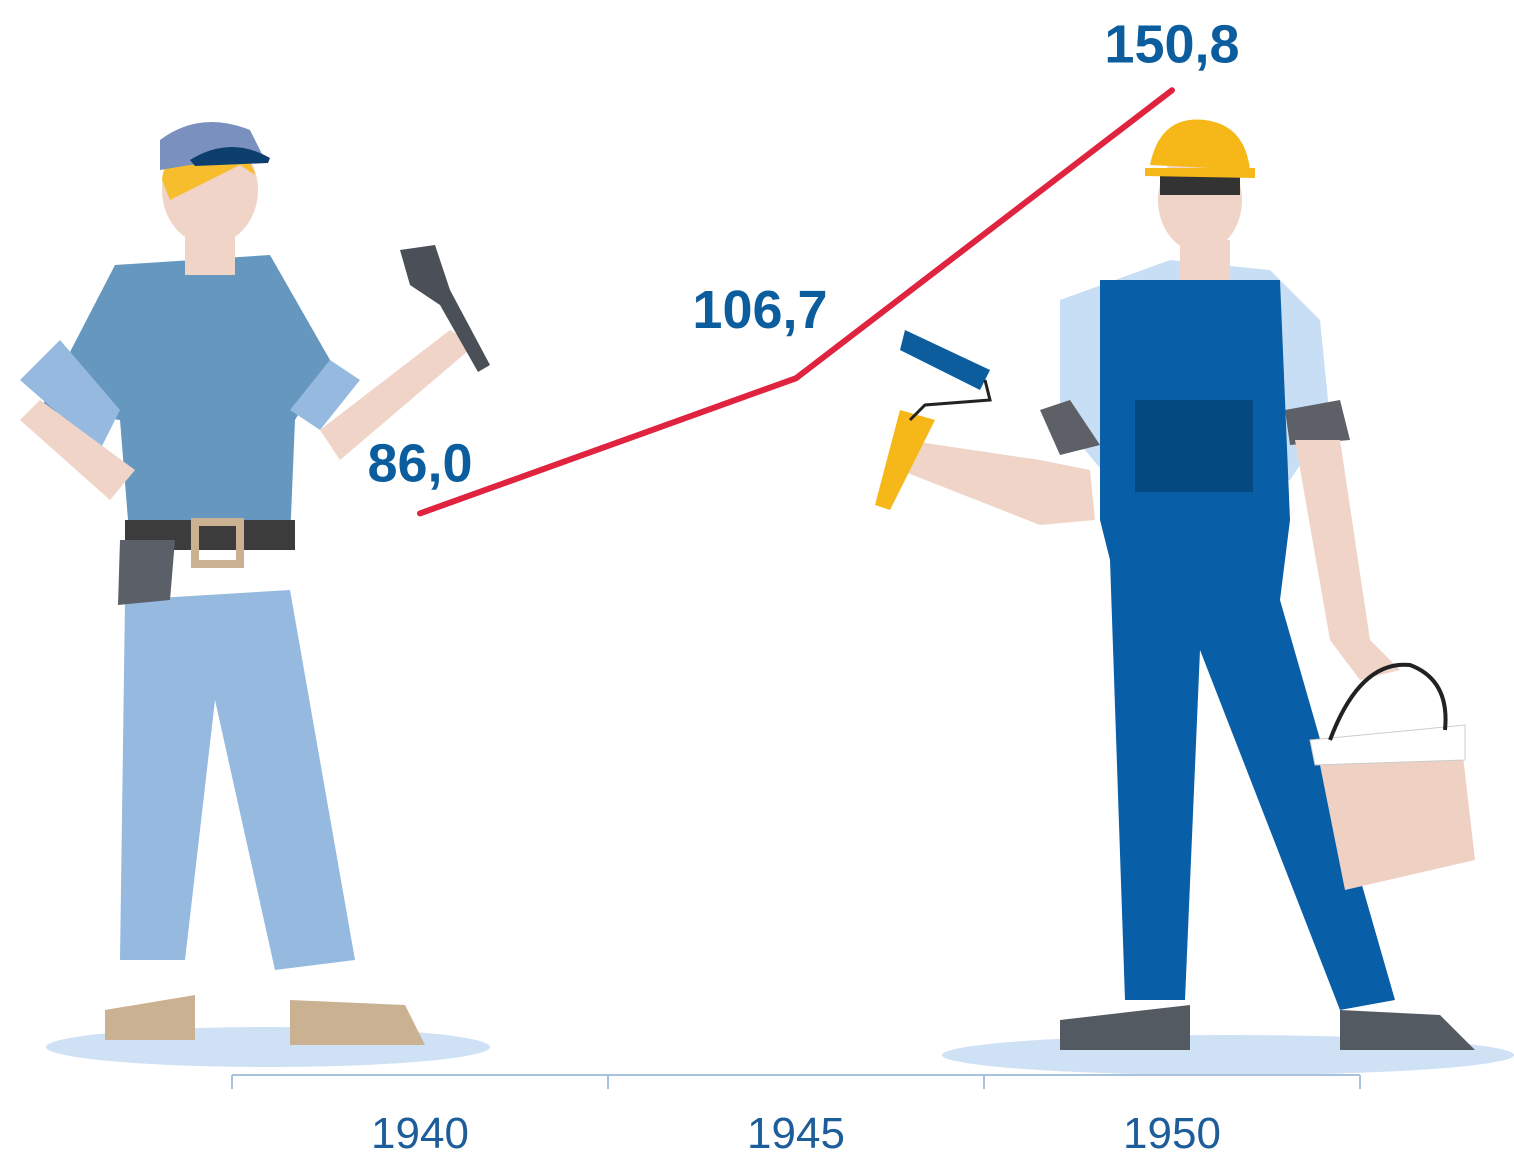 The height and width of the screenshot is (1157, 1514). What do you see at coordinates (420, 1133) in the screenshot?
I see `x-tick-label: 1940` at bounding box center [420, 1133].